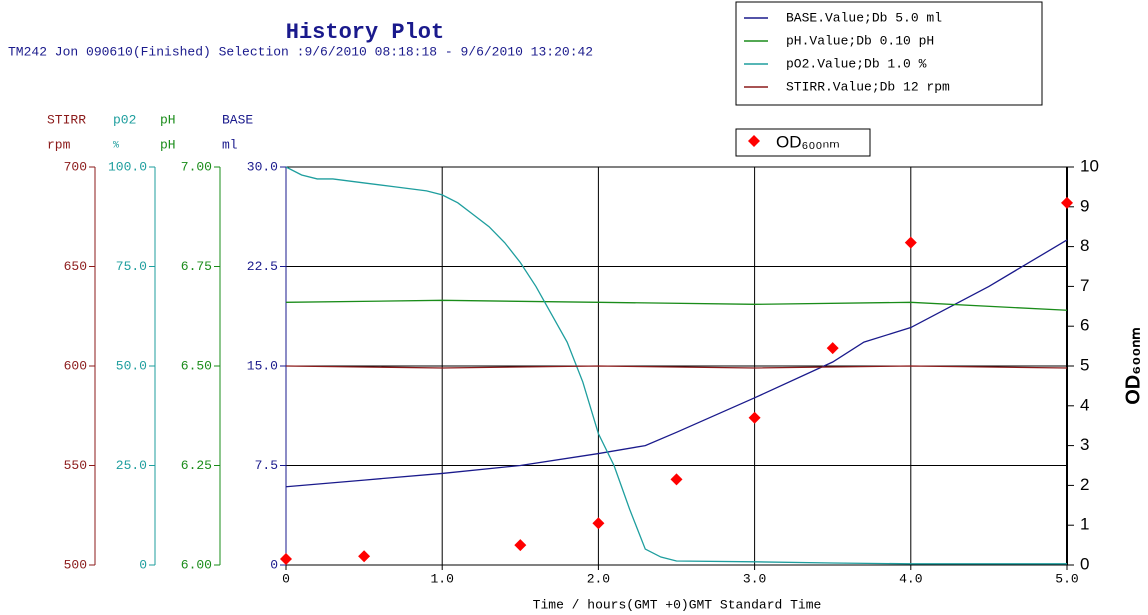 Image resolution: width=1148 pixels, height=615 pixels. I want to click on x-tick-label: 1.0, so click(441, 578).